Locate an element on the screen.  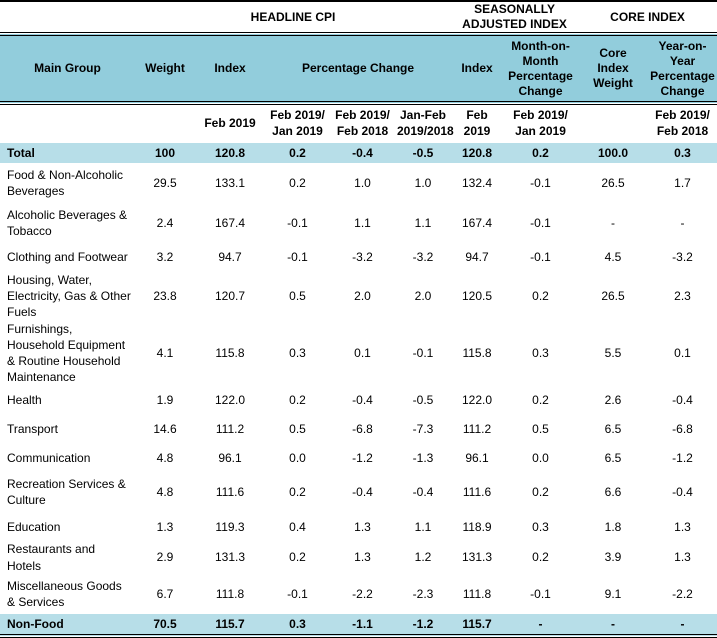
cell-weight: 2.4 is located at coordinates (165, 223).